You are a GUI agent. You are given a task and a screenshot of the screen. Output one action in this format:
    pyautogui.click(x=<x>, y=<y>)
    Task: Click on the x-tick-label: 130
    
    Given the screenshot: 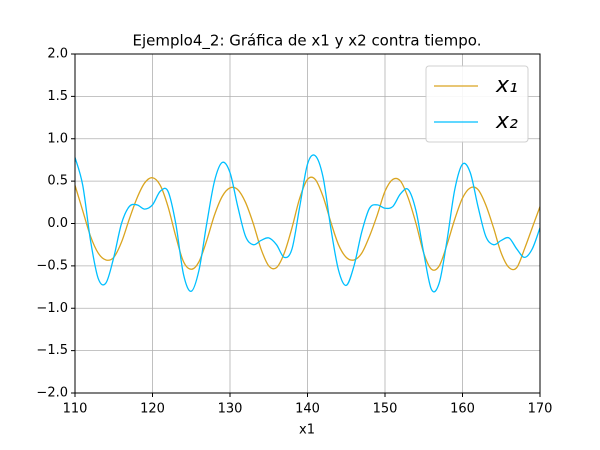 What is the action you would take?
    pyautogui.click(x=230, y=409)
    